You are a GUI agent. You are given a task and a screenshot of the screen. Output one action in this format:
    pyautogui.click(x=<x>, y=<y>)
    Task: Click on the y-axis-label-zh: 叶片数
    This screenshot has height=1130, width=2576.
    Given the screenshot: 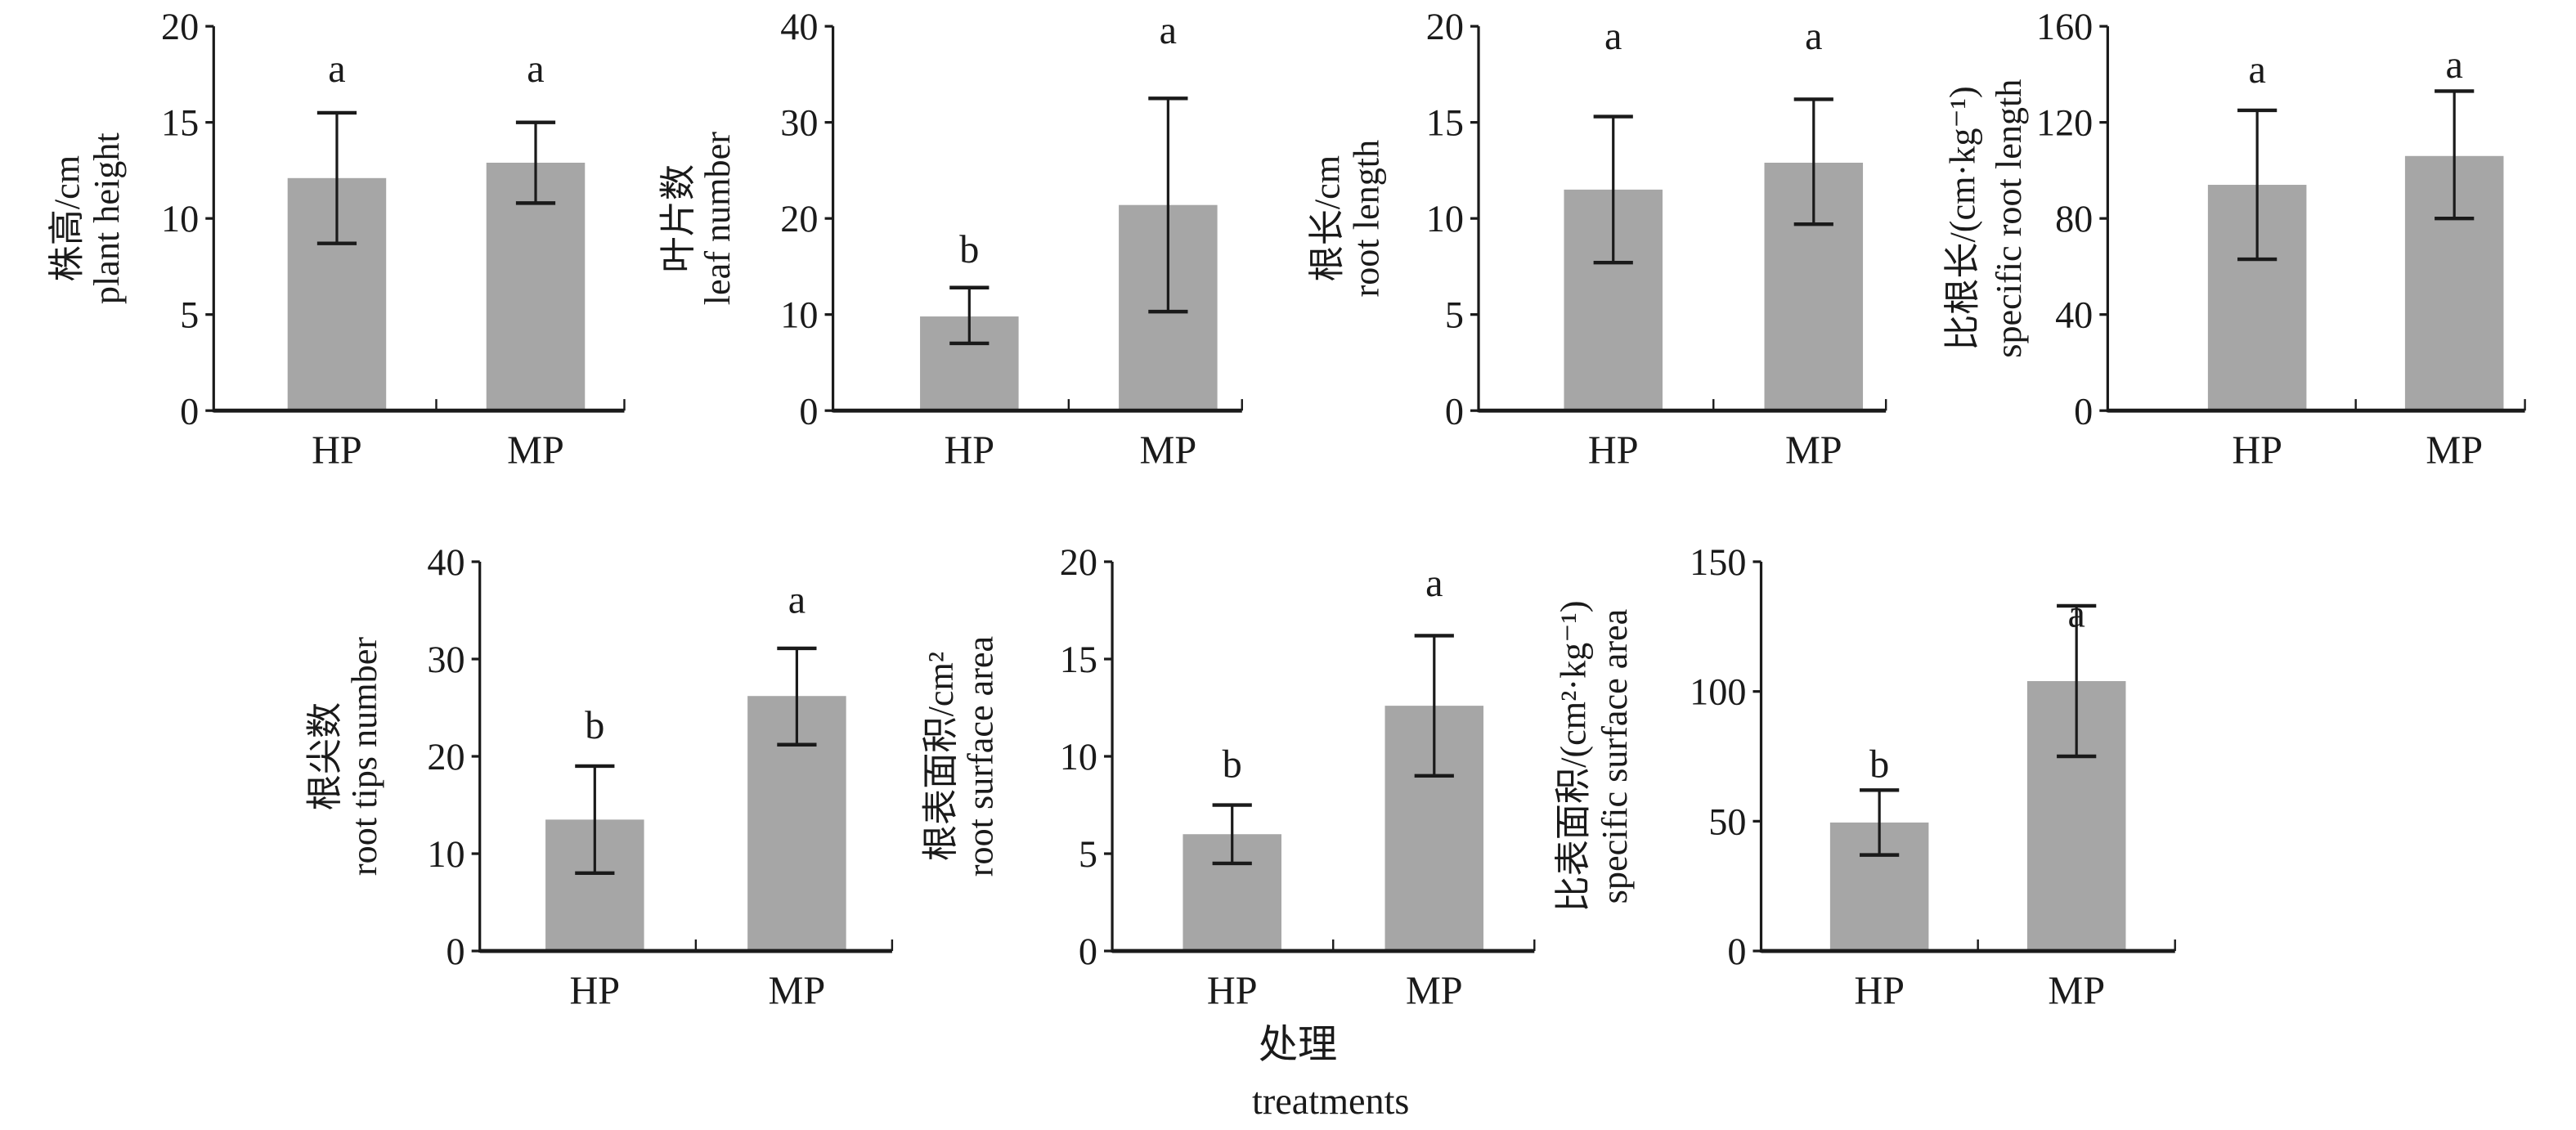 What is the action you would take?
    pyautogui.click(x=678, y=218)
    